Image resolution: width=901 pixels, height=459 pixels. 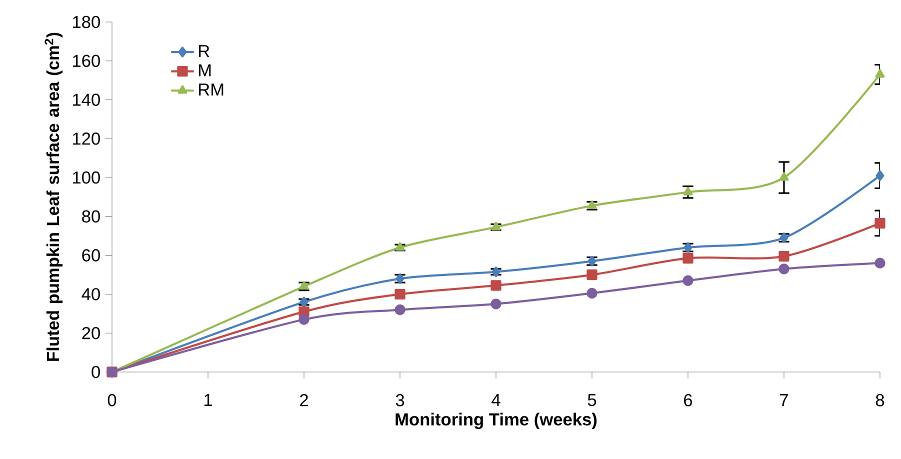 I want to click on x-tick-label: 0, so click(x=112, y=400).